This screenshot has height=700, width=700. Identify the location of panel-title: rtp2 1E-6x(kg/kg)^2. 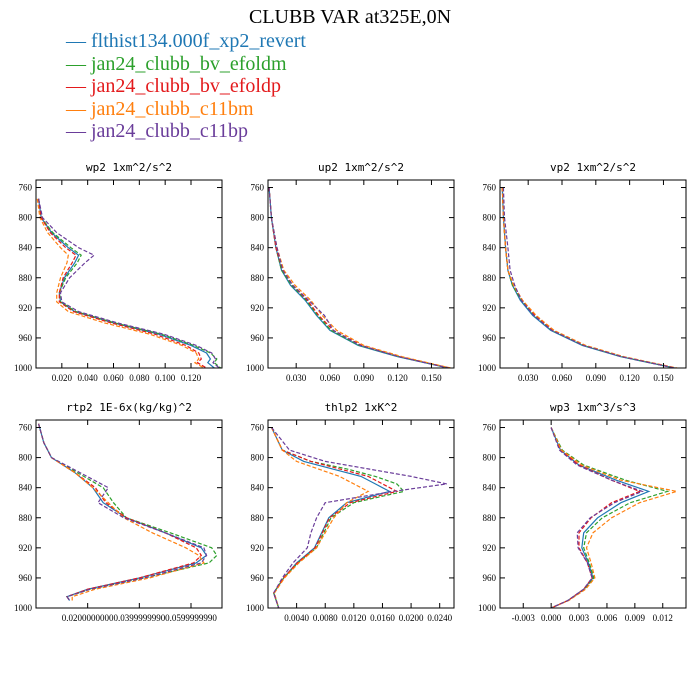
(129, 407).